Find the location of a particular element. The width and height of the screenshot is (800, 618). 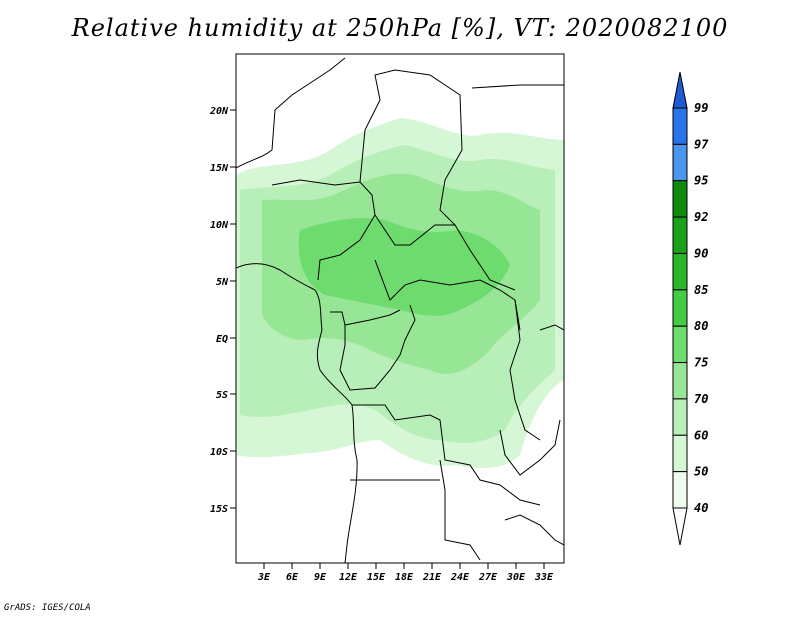

humidity-80-region is located at coordinates (404, 267).